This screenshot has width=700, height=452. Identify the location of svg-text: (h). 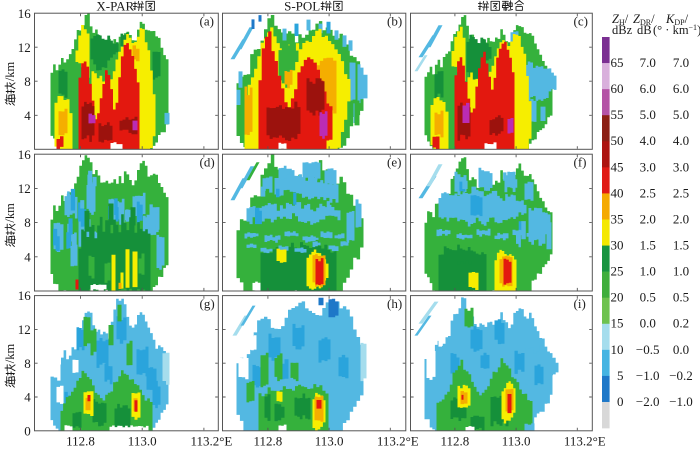
(394, 303).